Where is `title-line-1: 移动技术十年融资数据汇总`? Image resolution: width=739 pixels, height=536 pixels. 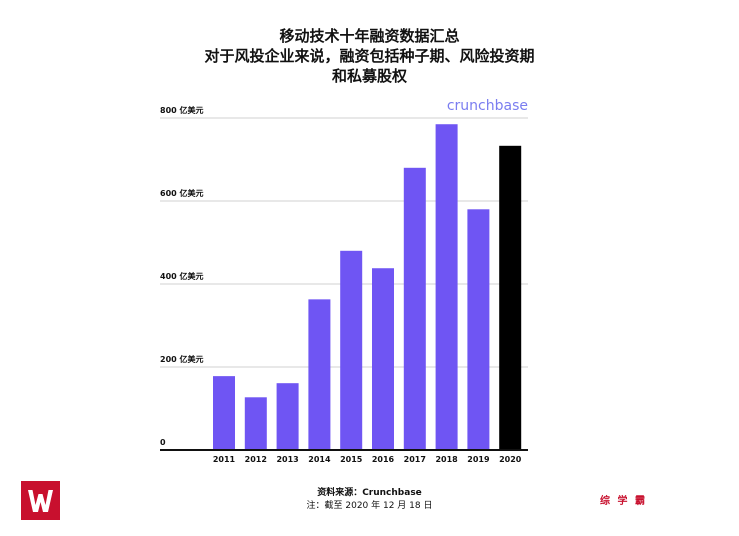 title-line-1: 移动技术十年融资数据汇总 is located at coordinates (369, 36).